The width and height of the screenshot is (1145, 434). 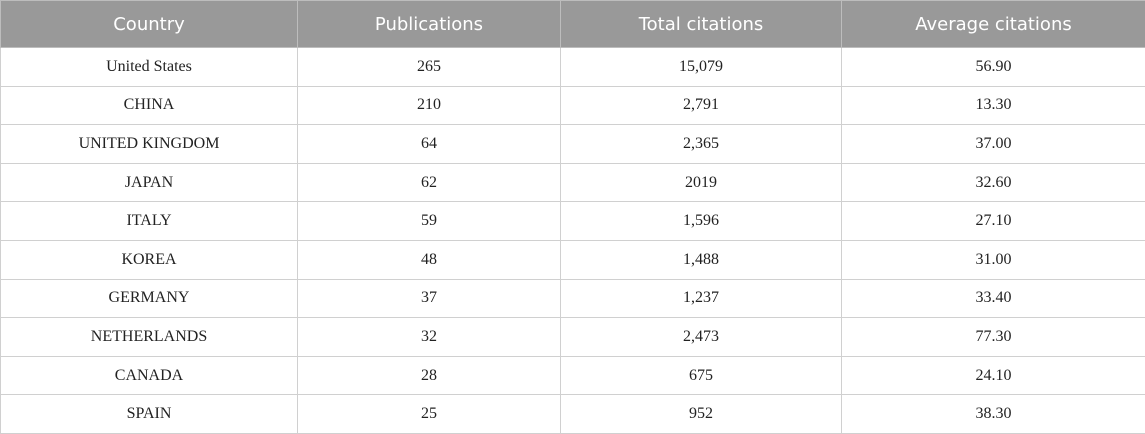 What do you see at coordinates (993, 259) in the screenshot?
I see `average-citations-cell: 31.00` at bounding box center [993, 259].